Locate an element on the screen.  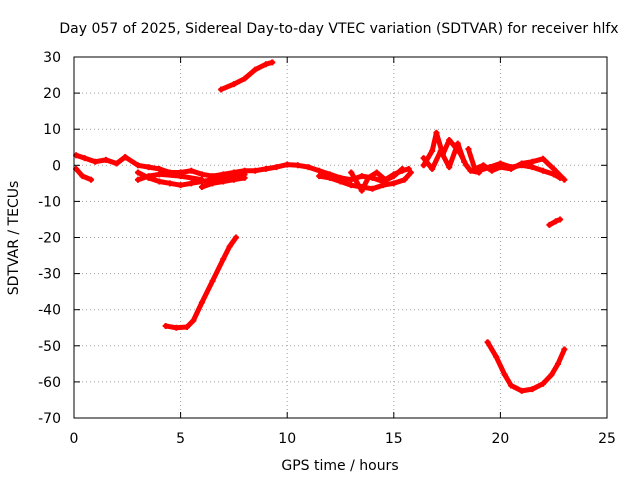
x-axis-label: GPS time / hours is located at coordinates (339, 466).